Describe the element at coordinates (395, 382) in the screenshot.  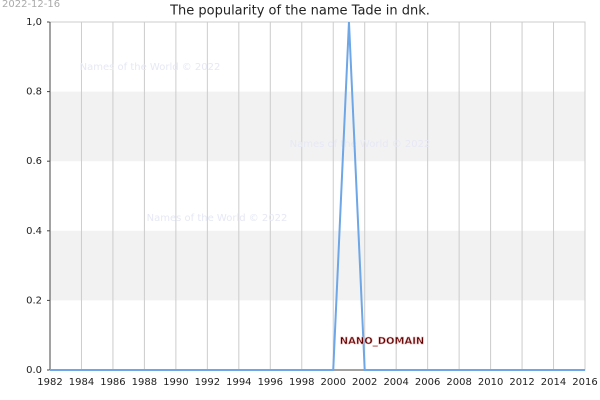
I see `x-tick-label: 2004` at that location.